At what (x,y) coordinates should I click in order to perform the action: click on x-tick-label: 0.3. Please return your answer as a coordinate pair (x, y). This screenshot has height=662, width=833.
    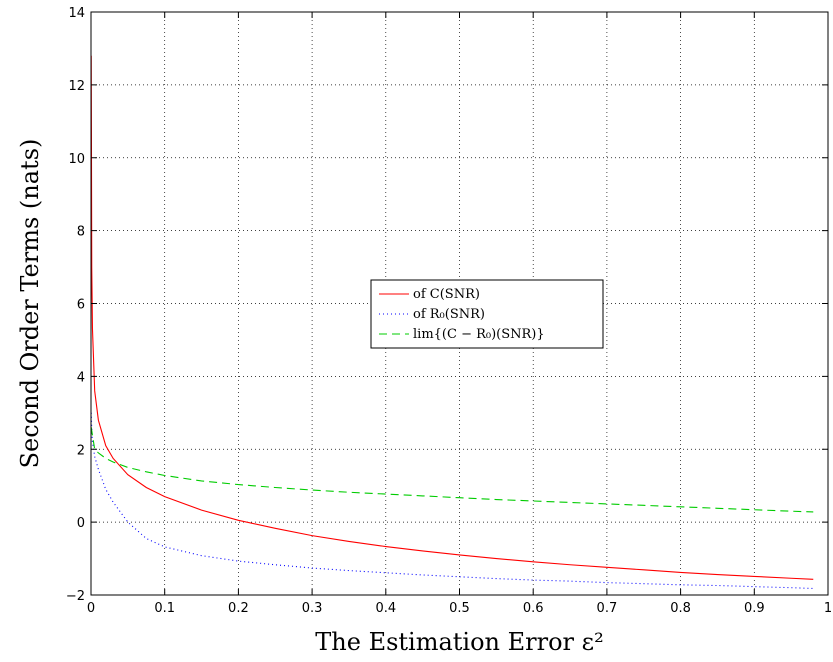
    Looking at the image, I should click on (312, 608).